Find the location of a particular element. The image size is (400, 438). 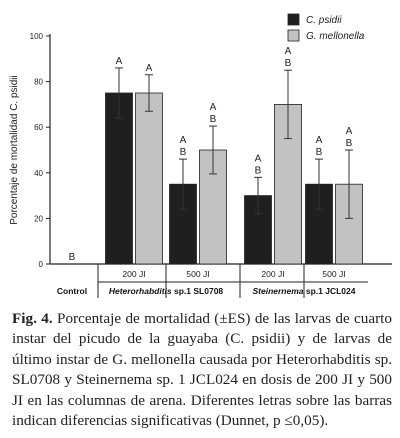

figure-label: Fig. 4. is located at coordinates (32, 318).